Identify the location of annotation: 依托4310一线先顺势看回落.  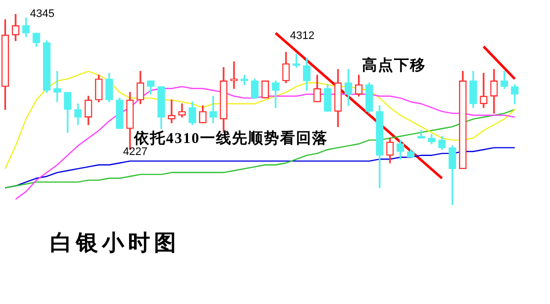
(231, 138).